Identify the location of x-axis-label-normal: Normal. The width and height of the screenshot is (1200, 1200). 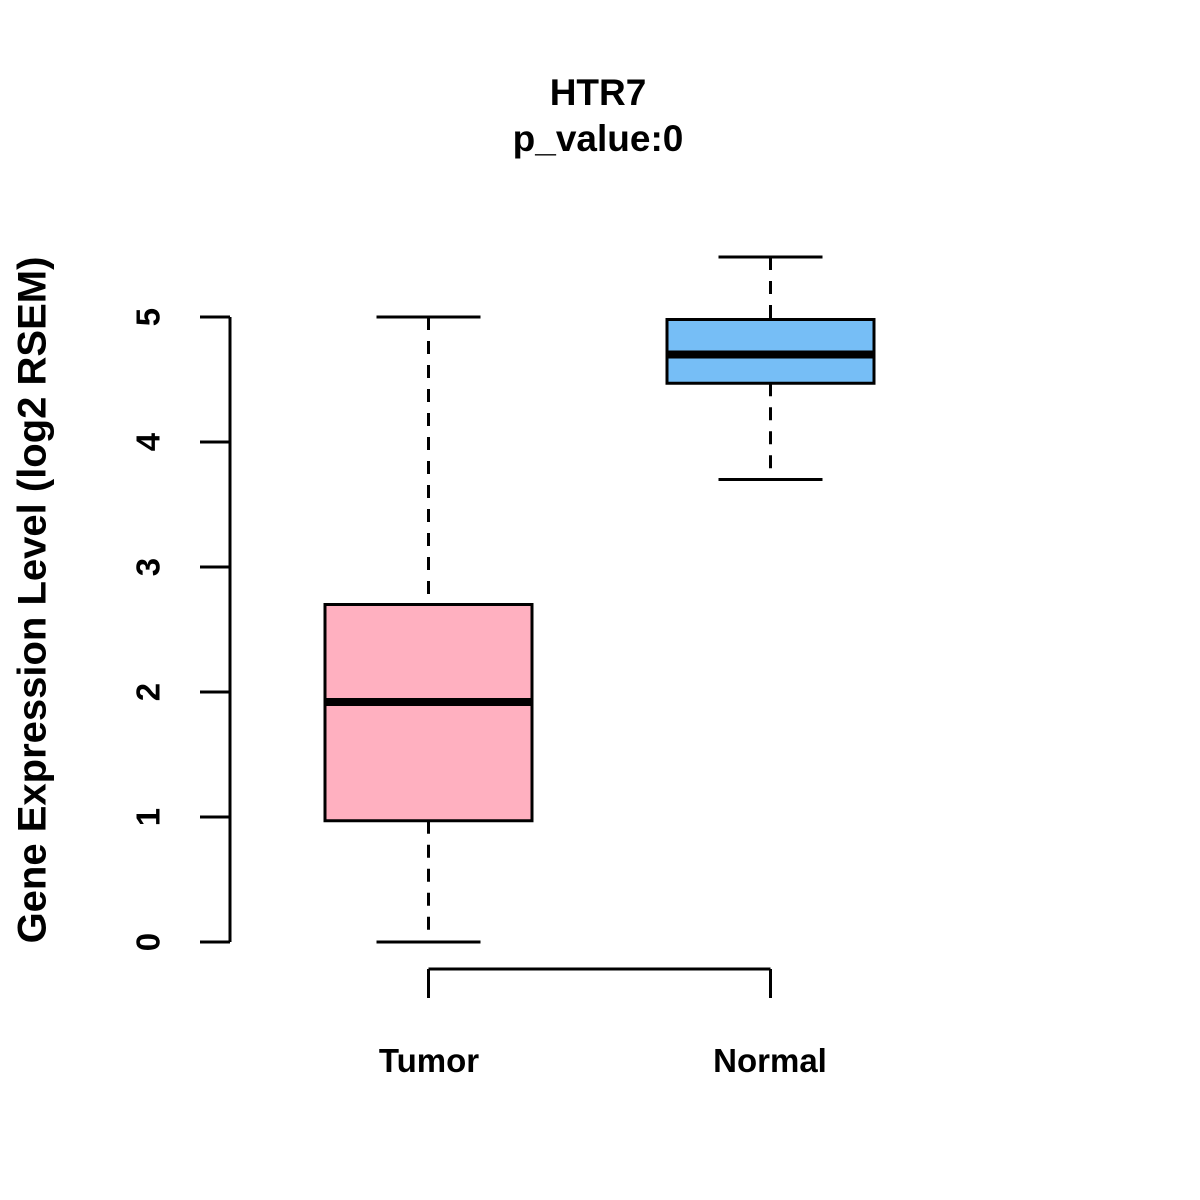
(770, 1060).